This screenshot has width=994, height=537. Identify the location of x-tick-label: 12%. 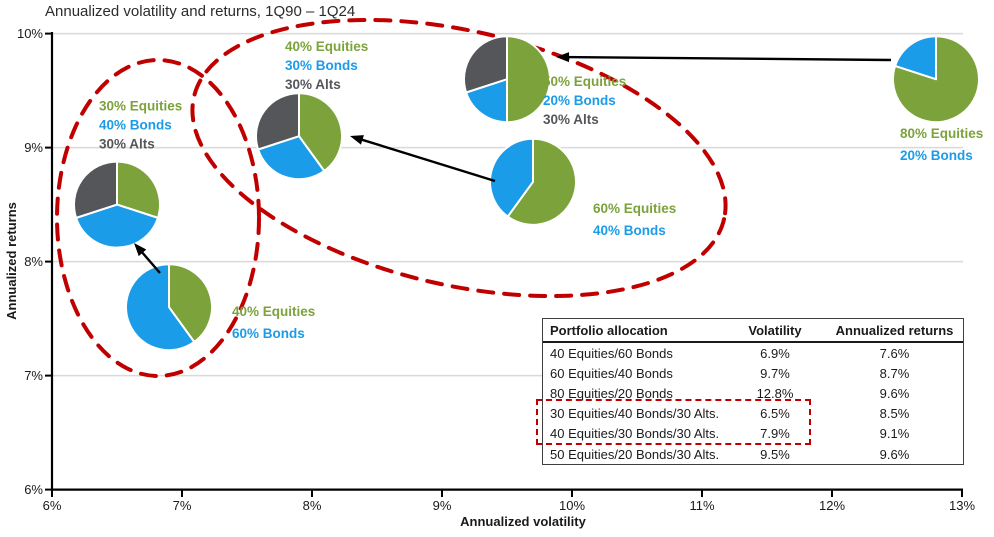
(832, 505).